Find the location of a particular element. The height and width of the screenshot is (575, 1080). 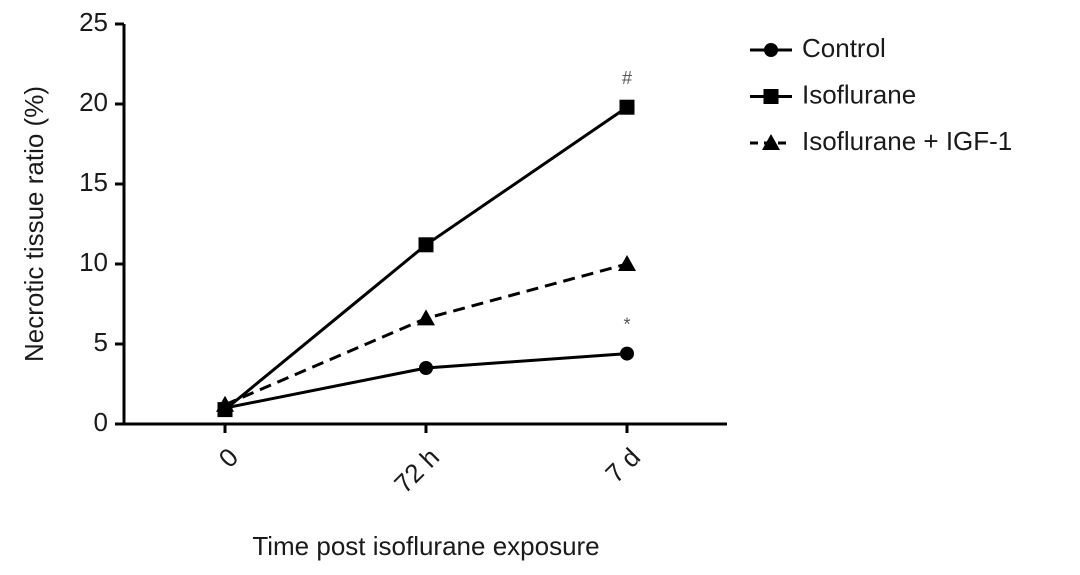

x-tick-label: 0 is located at coordinates (228, 457).